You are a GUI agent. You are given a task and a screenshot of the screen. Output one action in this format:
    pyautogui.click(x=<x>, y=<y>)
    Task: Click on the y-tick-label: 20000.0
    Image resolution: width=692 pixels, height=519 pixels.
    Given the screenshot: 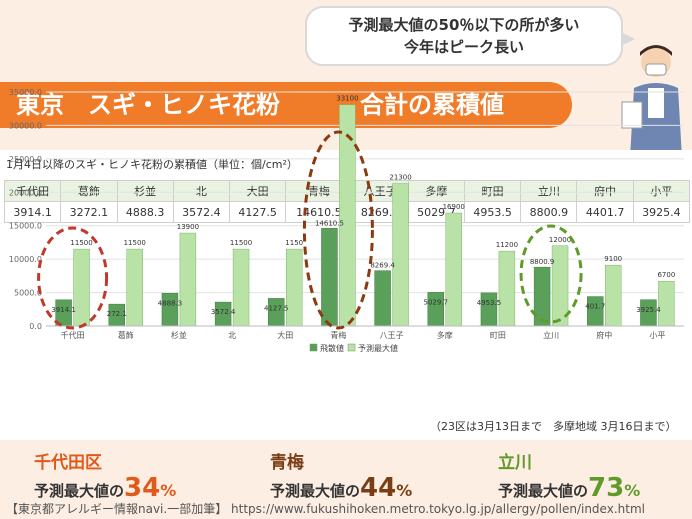 What is the action you would take?
    pyautogui.click(x=25, y=192)
    